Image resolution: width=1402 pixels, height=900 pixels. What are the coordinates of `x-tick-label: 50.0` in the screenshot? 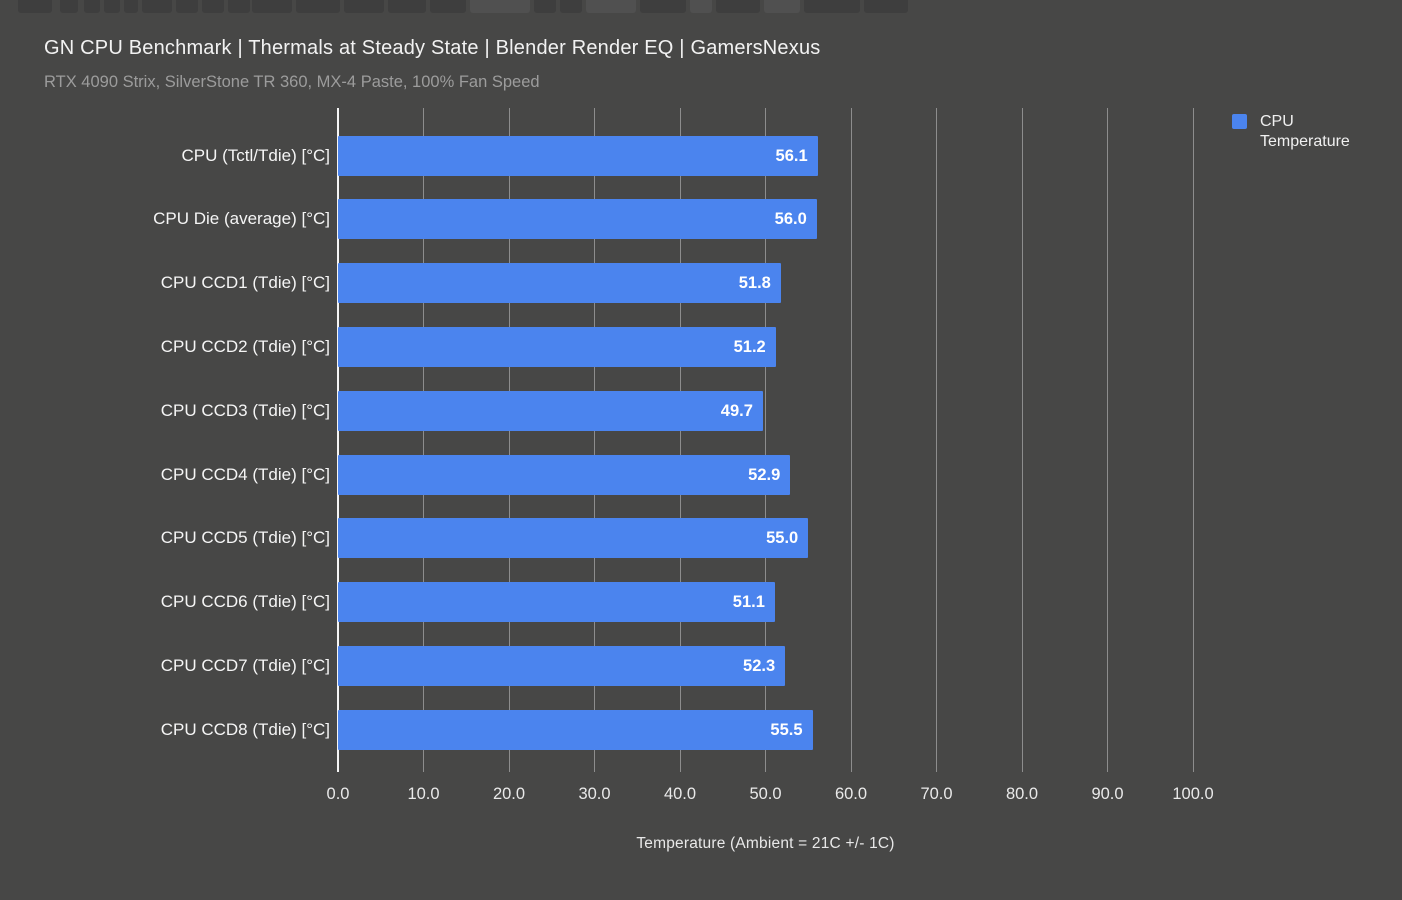 It's located at (765, 794).